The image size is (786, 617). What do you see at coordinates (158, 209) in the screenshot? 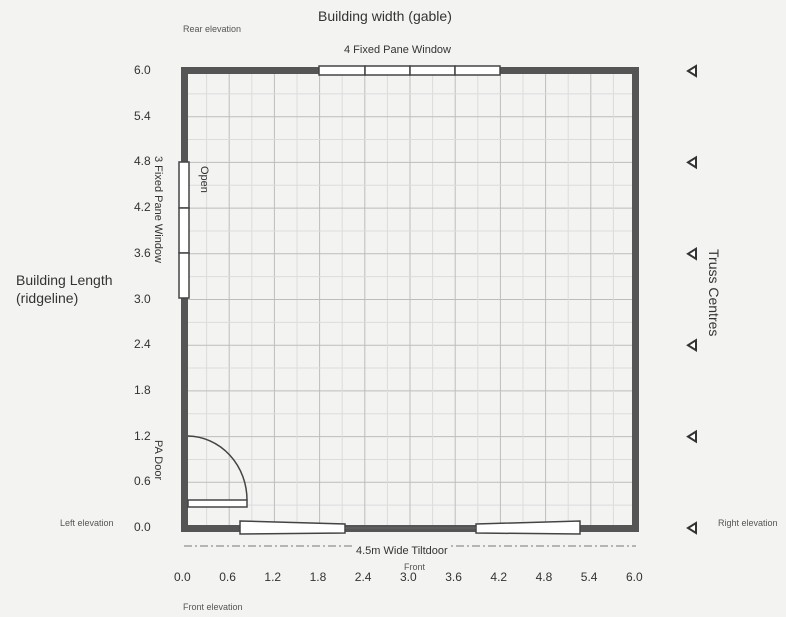
I see `left-window-label: 3 Fixed Pane Window` at bounding box center [158, 209].